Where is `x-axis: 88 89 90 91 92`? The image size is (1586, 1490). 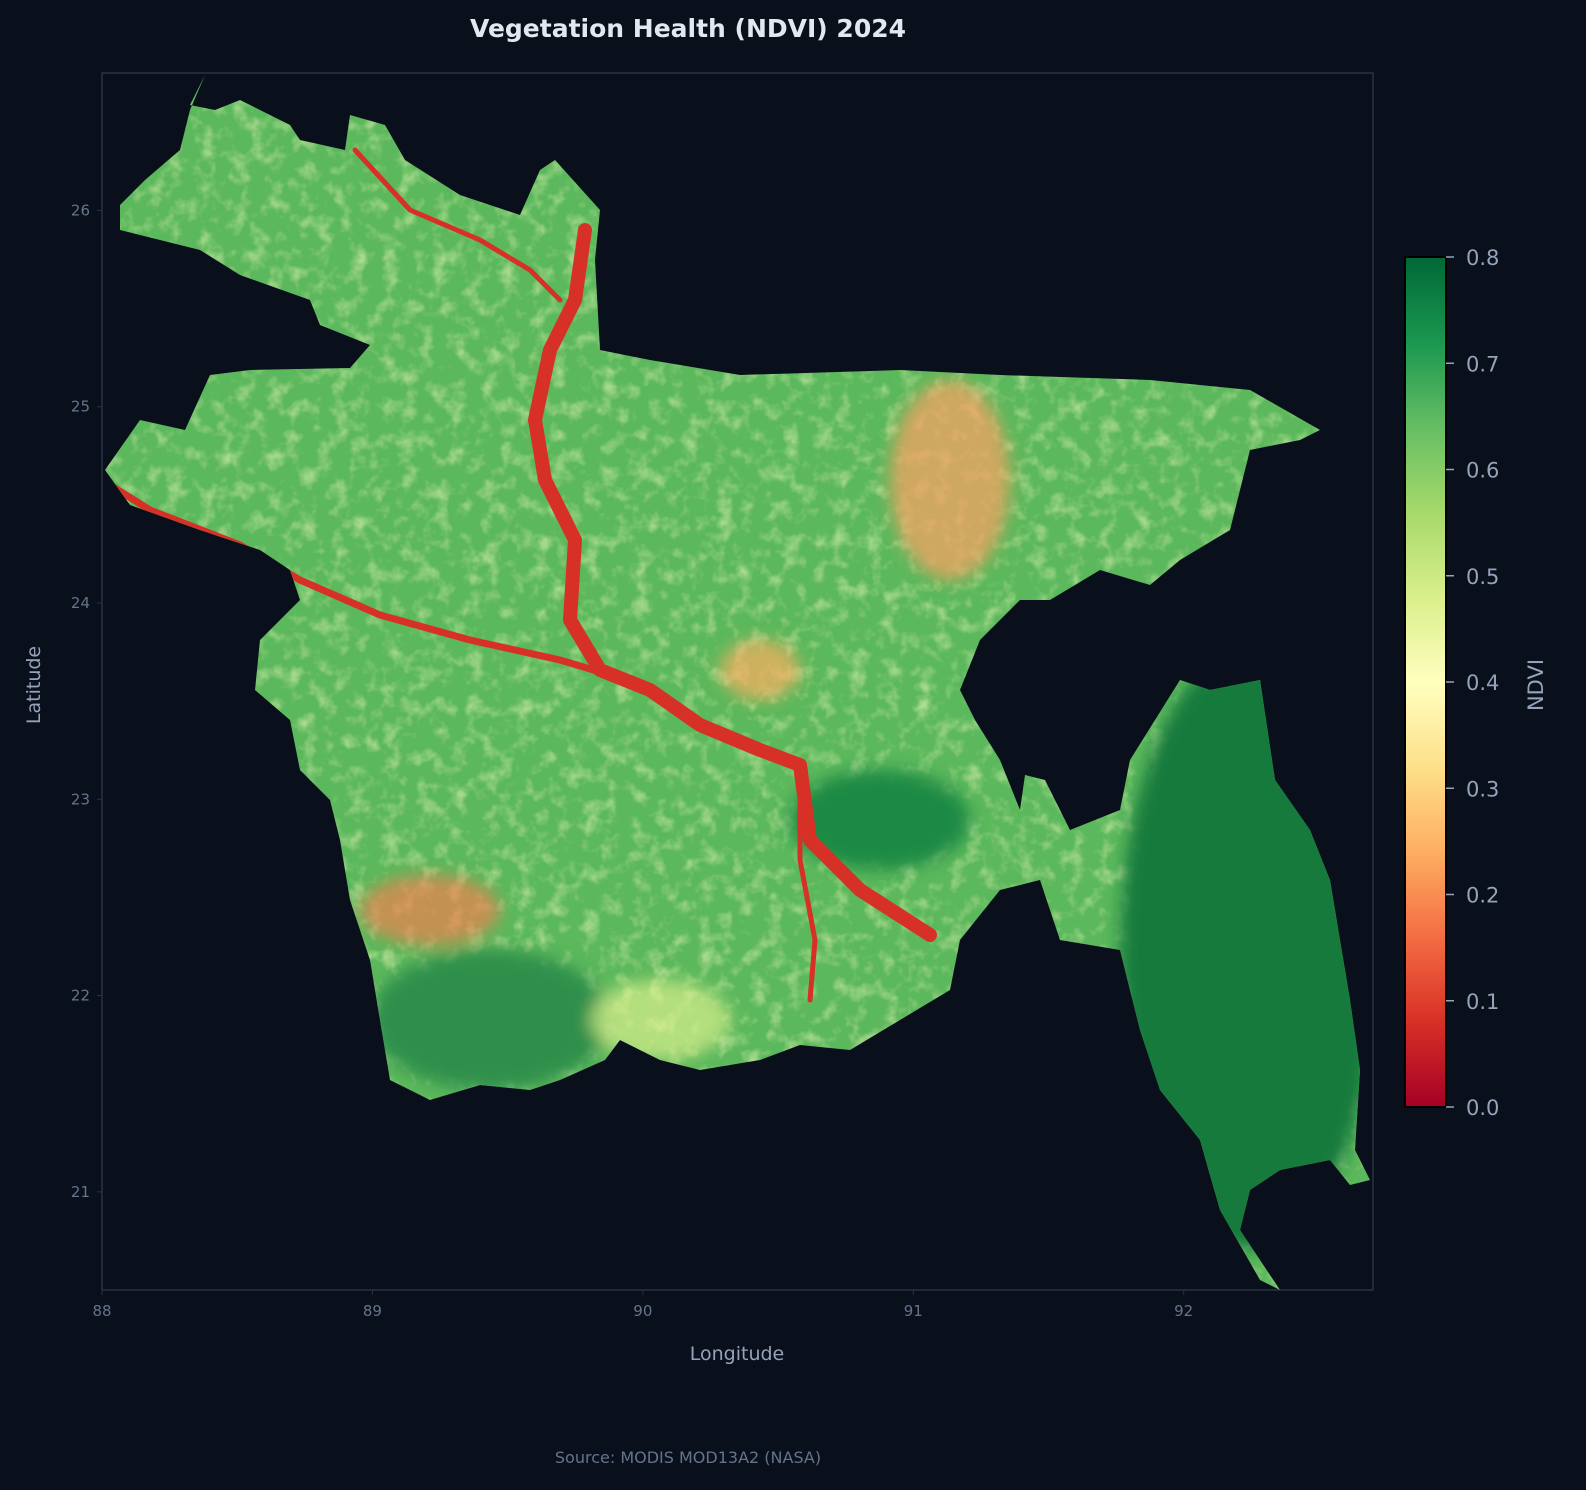
x-axis: 88 89 90 91 92 is located at coordinates (642, 1305).